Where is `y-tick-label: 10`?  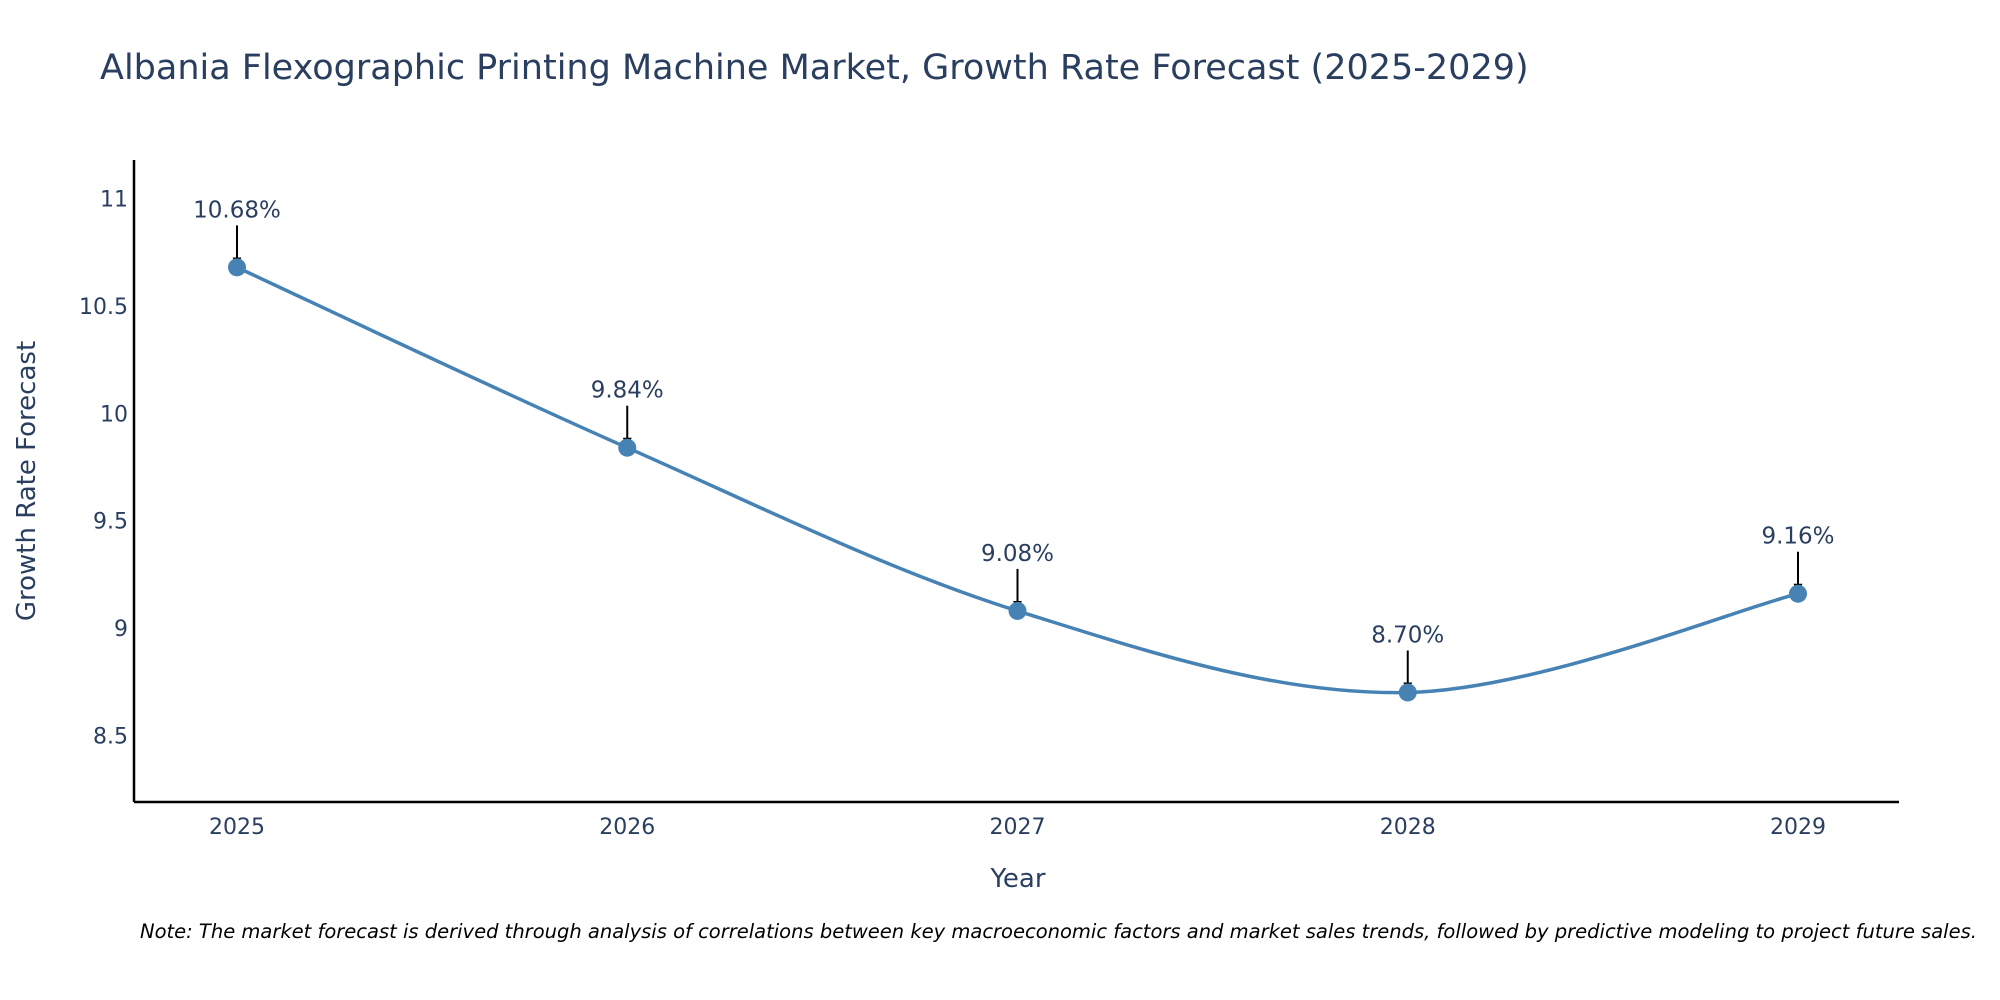 y-tick-label: 10 is located at coordinates (114, 414).